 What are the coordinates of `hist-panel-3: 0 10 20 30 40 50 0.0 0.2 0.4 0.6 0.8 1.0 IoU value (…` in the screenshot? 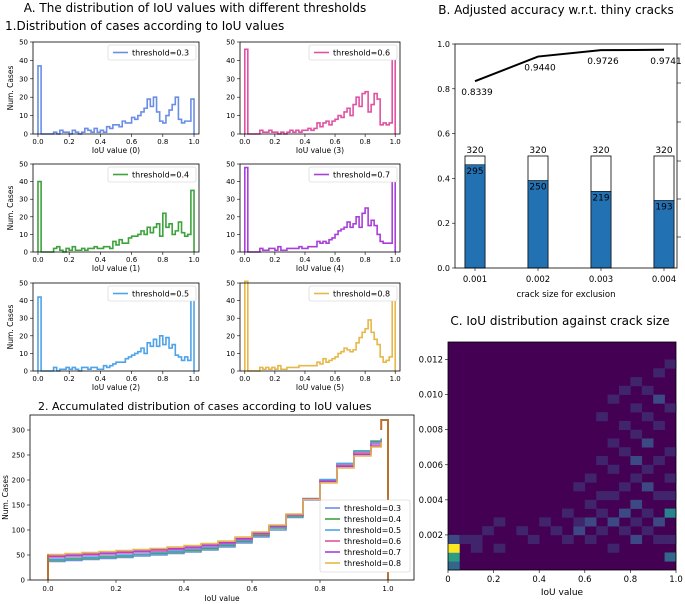 It's located at (313, 217).